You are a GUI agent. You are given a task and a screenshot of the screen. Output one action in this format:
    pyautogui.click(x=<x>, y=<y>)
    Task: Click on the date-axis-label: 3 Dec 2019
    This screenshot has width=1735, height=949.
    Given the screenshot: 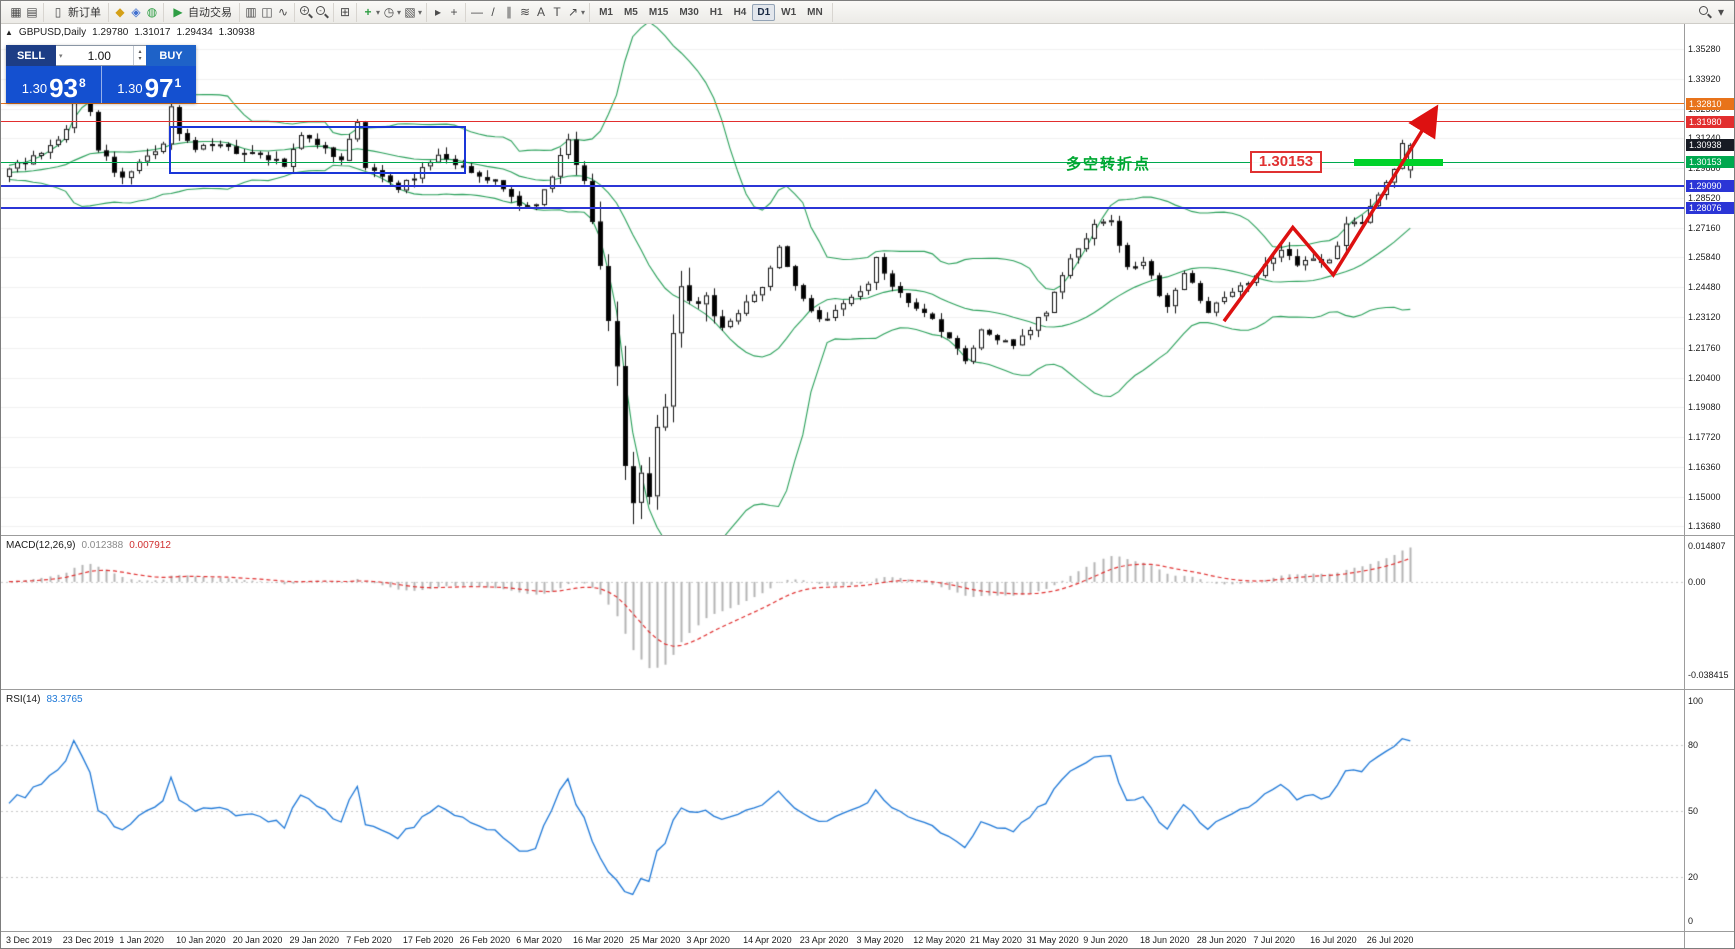 What is the action you would take?
    pyautogui.click(x=29, y=940)
    